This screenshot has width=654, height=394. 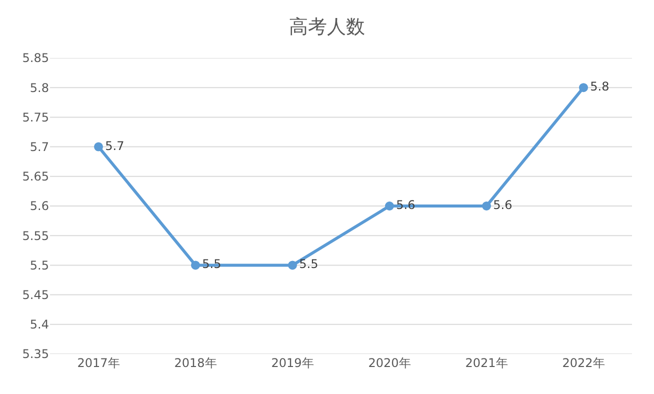 I want to click on y-tick-label: 5.75, so click(x=35, y=117).